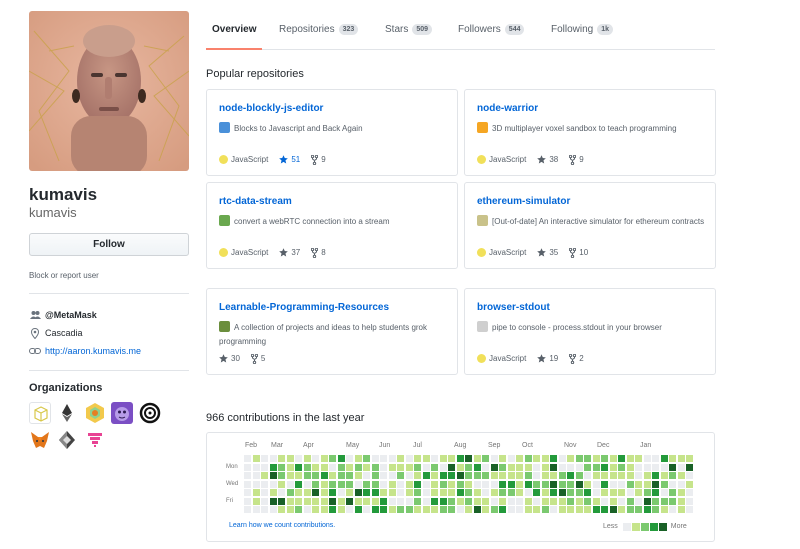  What do you see at coordinates (257, 358) in the screenshot?
I see `repo-forks: 5` at bounding box center [257, 358].